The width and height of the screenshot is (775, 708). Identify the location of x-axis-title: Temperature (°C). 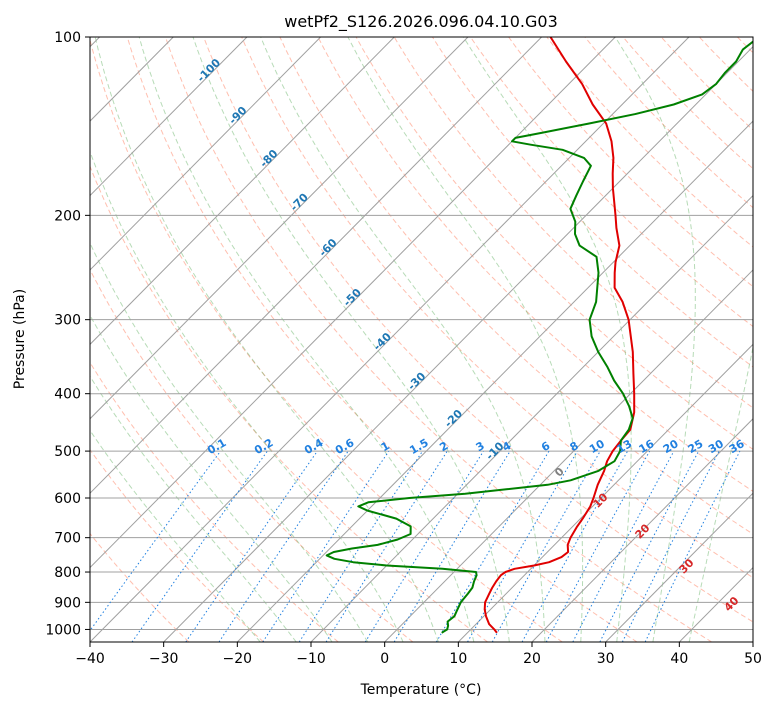
(421, 690).